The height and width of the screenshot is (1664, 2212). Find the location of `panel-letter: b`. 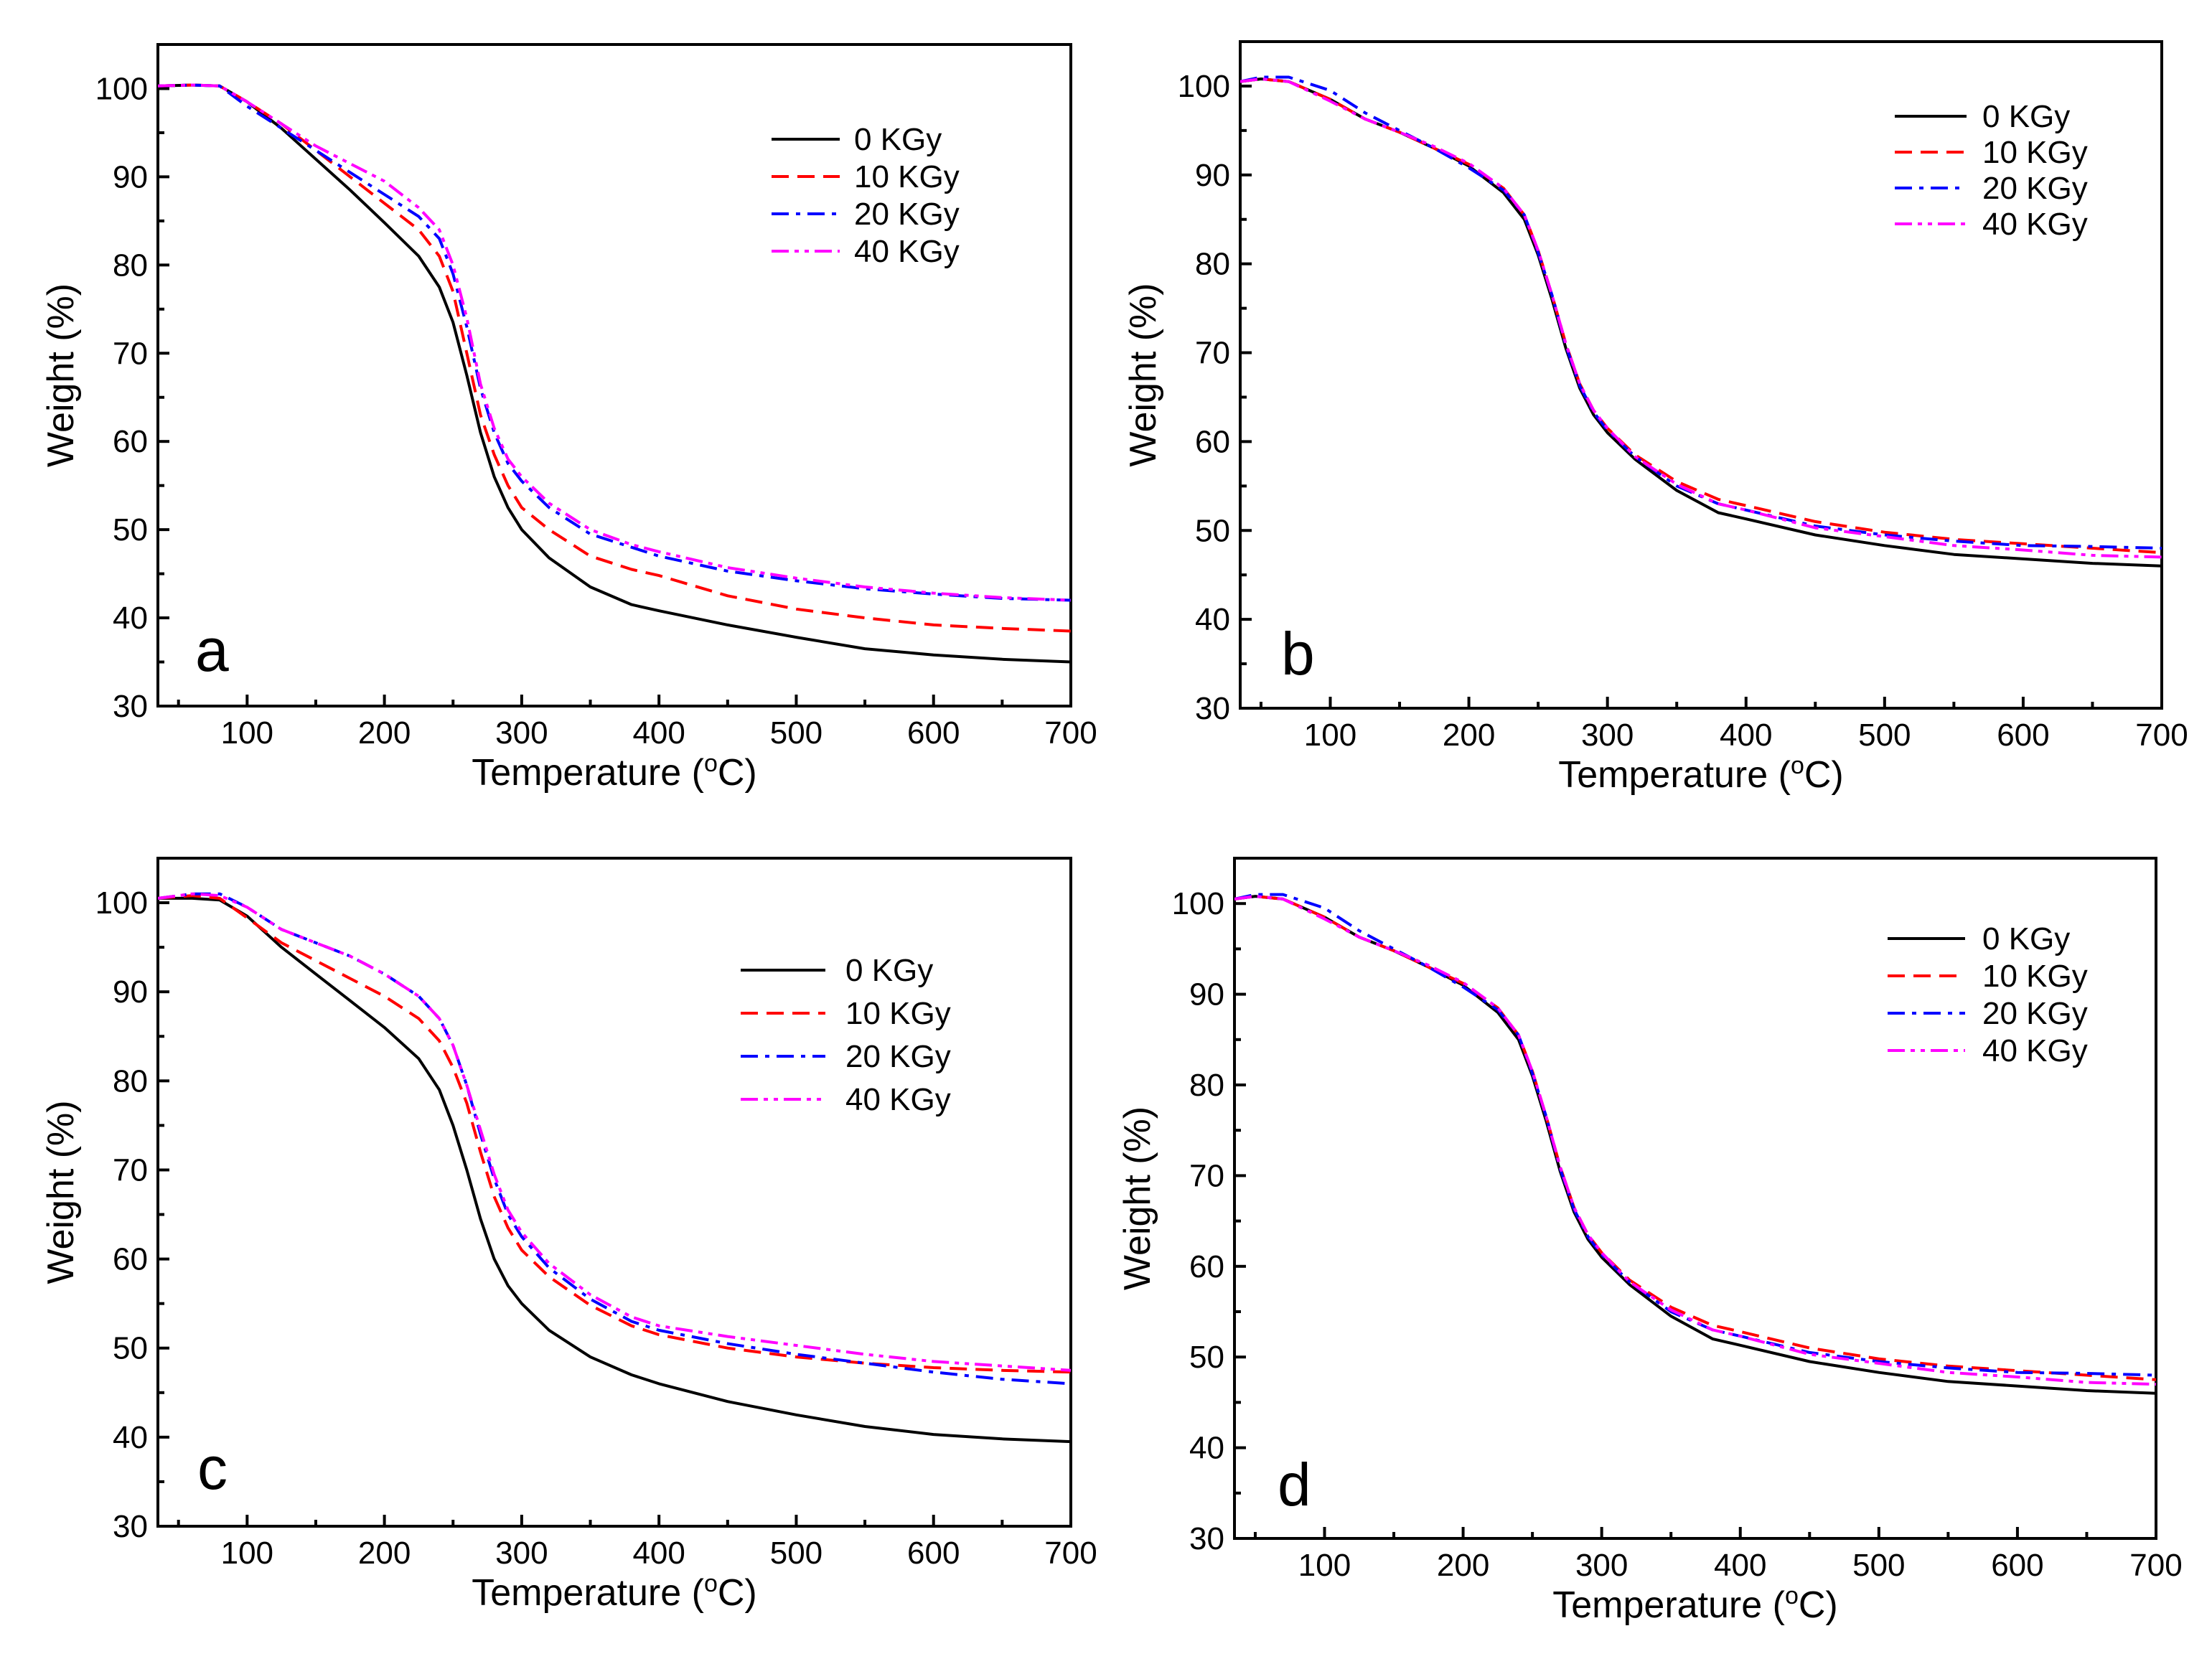

panel-letter: b is located at coordinates (1298, 654).